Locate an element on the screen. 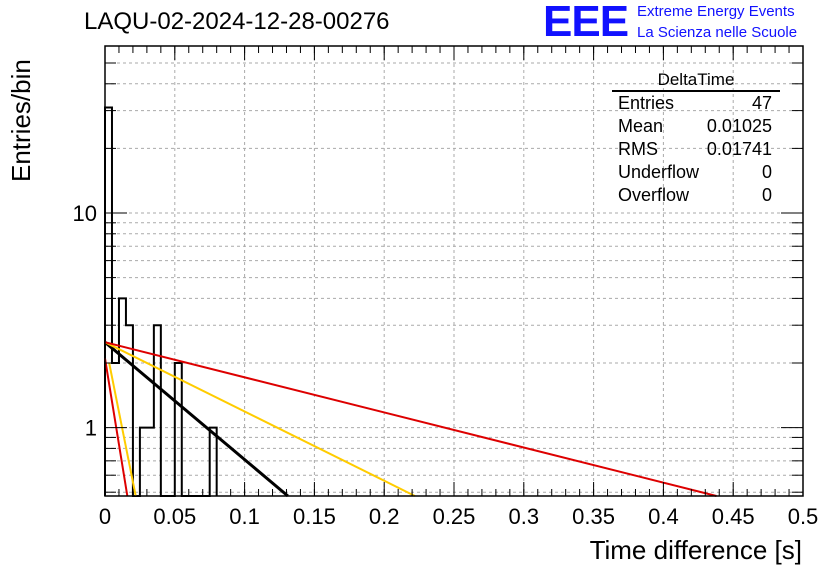  y-axis-label: Entries/bin is located at coordinates (21, 120).